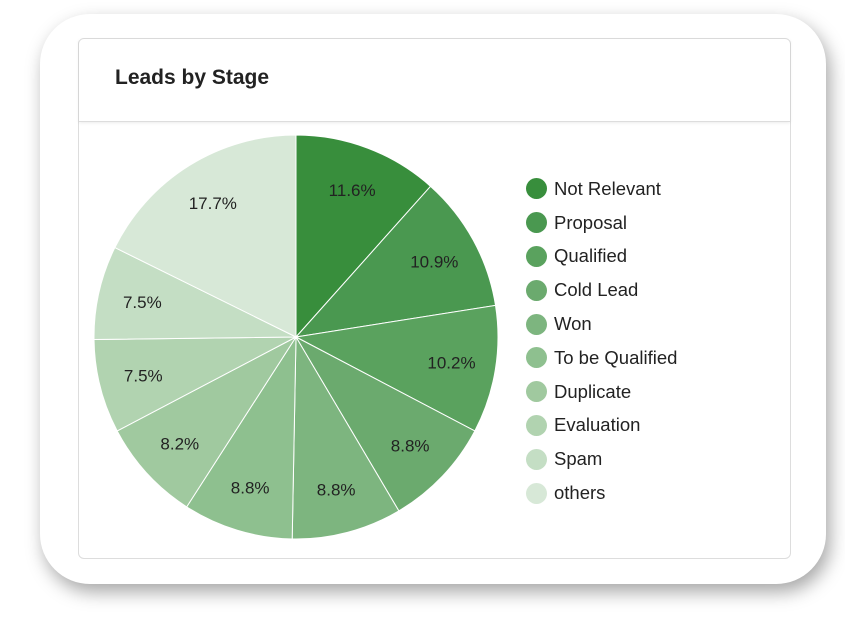  Describe the element at coordinates (591, 256) in the screenshot. I see `legend-label: Qualified` at that location.